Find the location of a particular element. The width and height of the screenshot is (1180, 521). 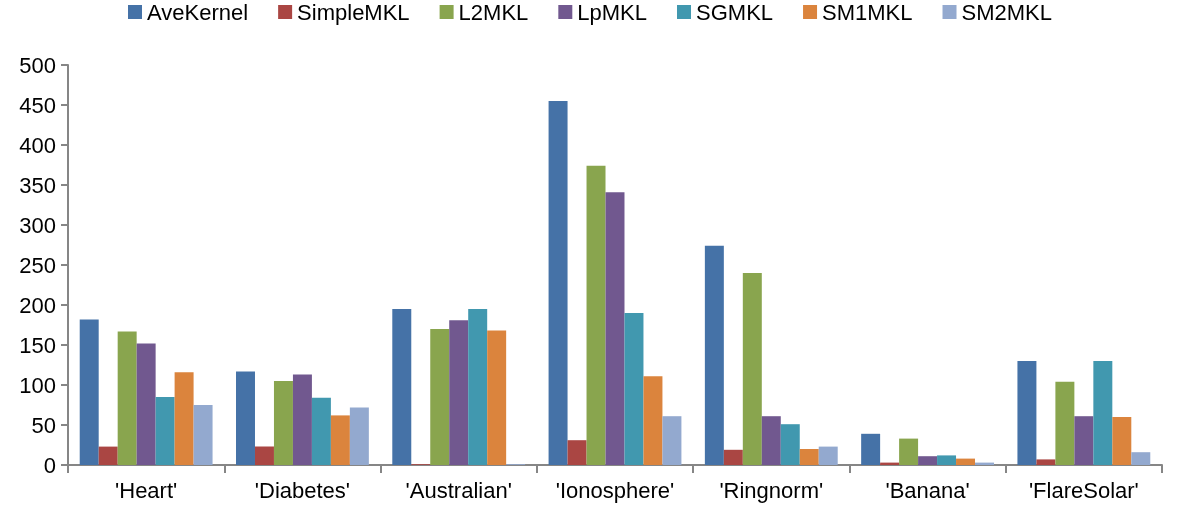

y-tick-label: 500 is located at coordinates (37, 65).